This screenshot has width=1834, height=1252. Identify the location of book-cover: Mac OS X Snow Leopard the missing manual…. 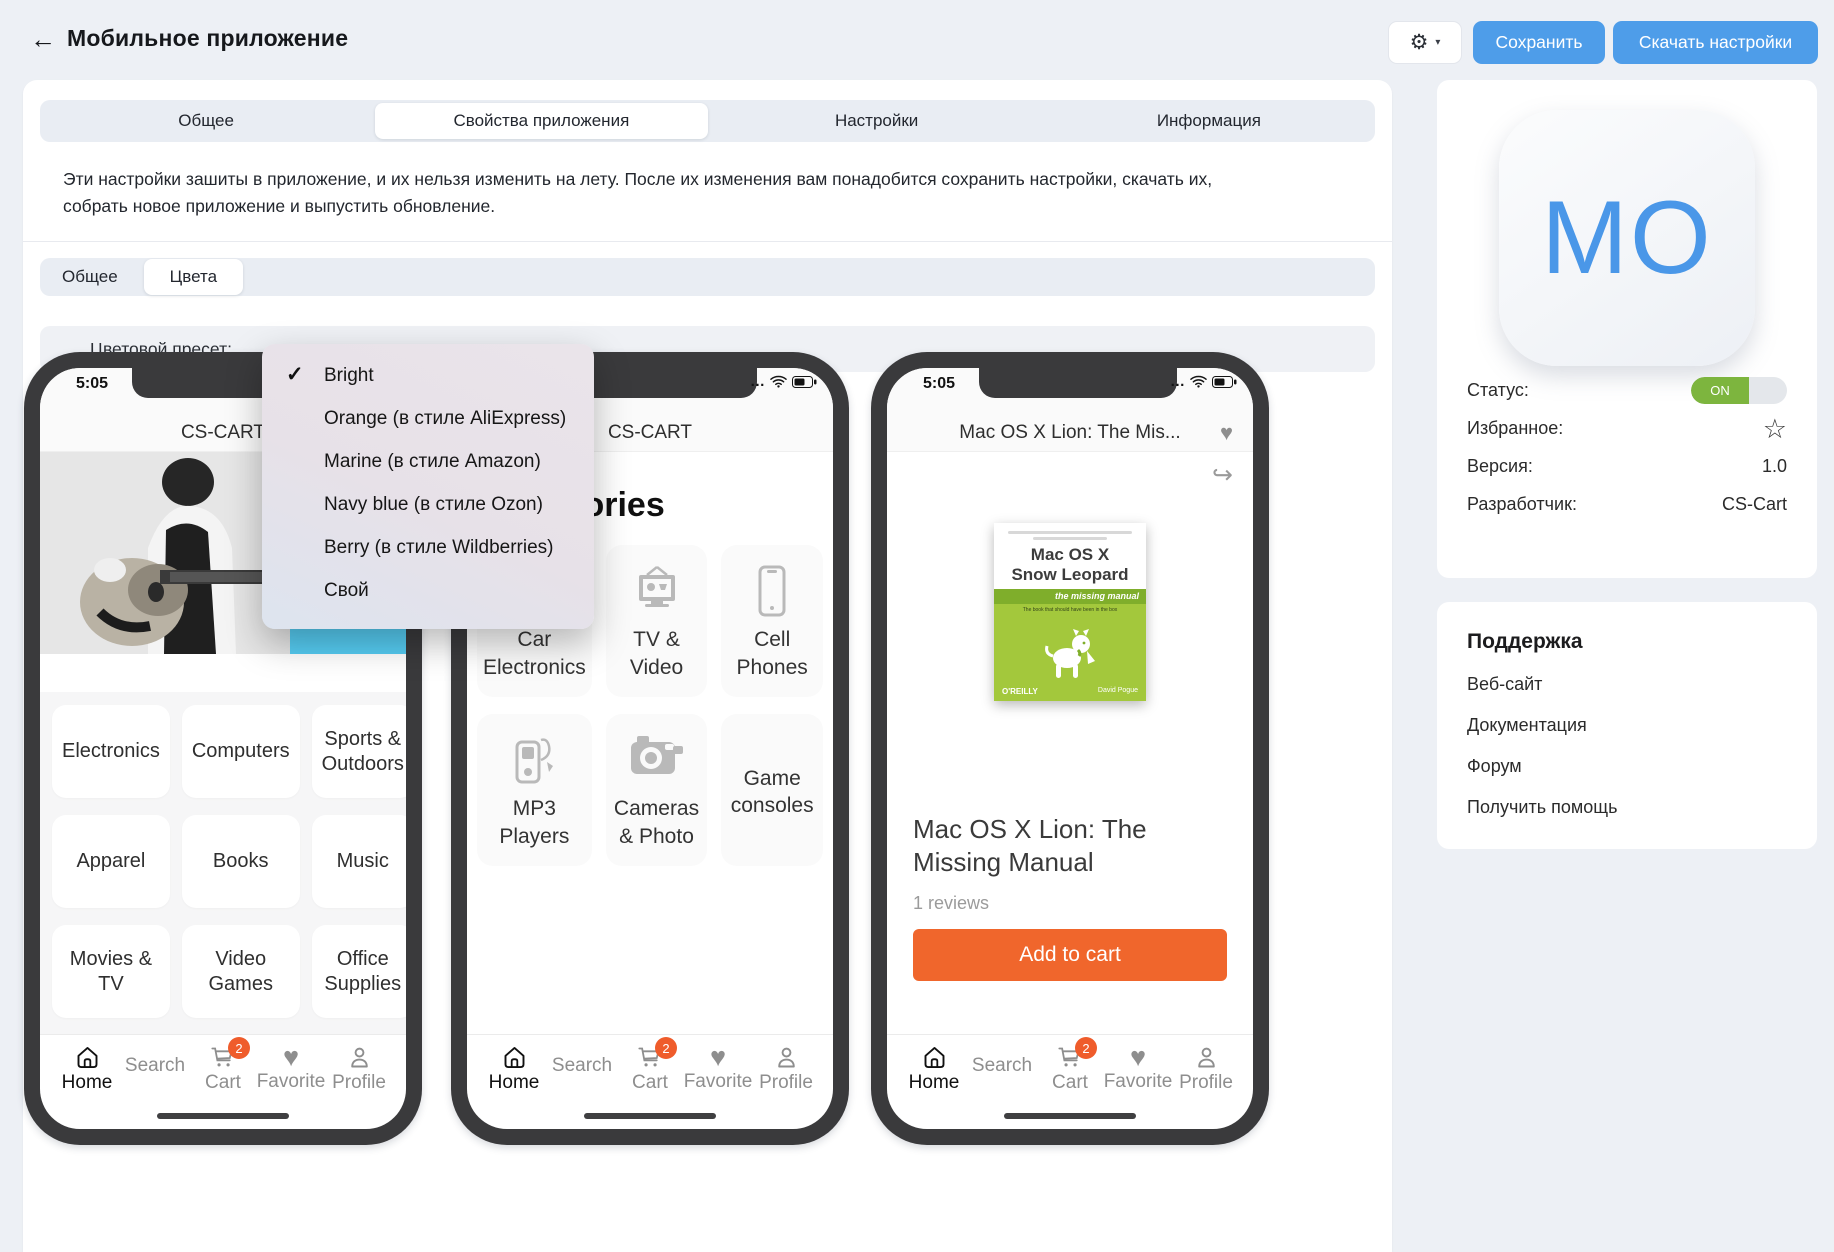
(1070, 612).